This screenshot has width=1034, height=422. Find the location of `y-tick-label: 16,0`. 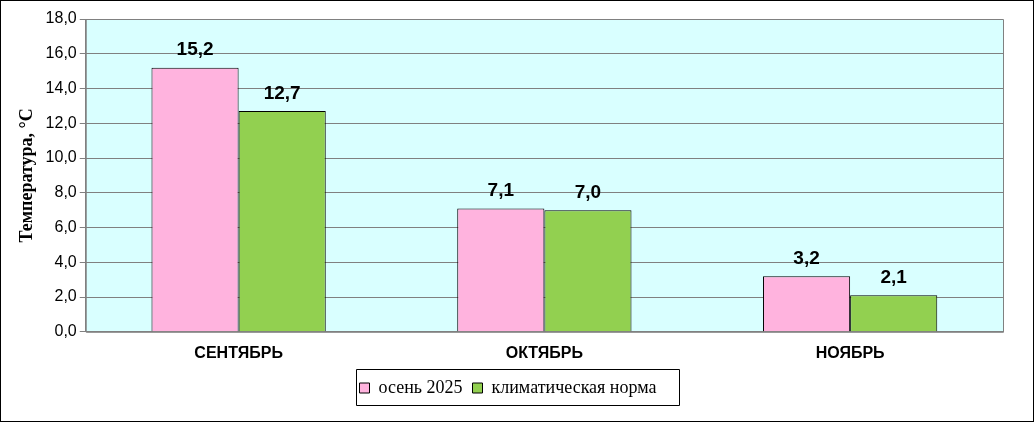

y-tick-label: 16,0 is located at coordinates (61, 53).